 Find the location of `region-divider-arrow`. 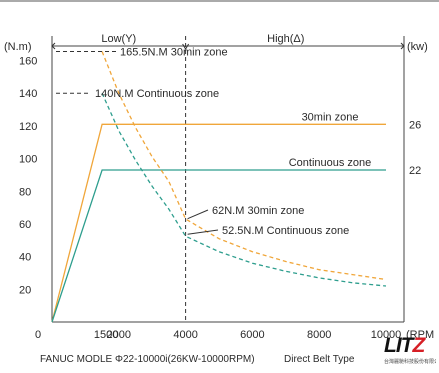

region-divider-arrow is located at coordinates (186, 46).